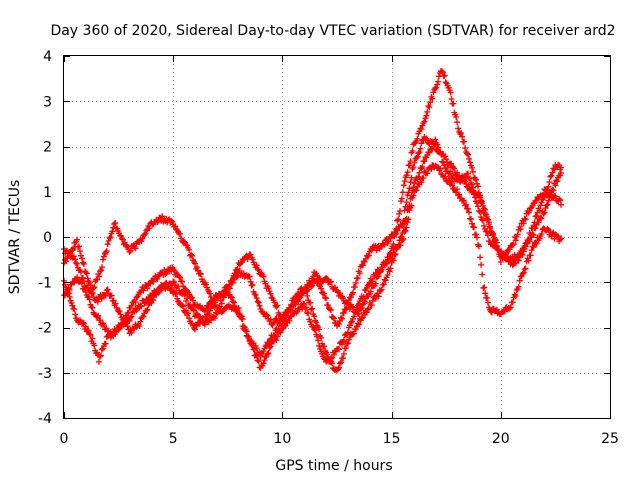 The height and width of the screenshot is (480, 640). I want to click on y-tick-label: -3, so click(45, 374).